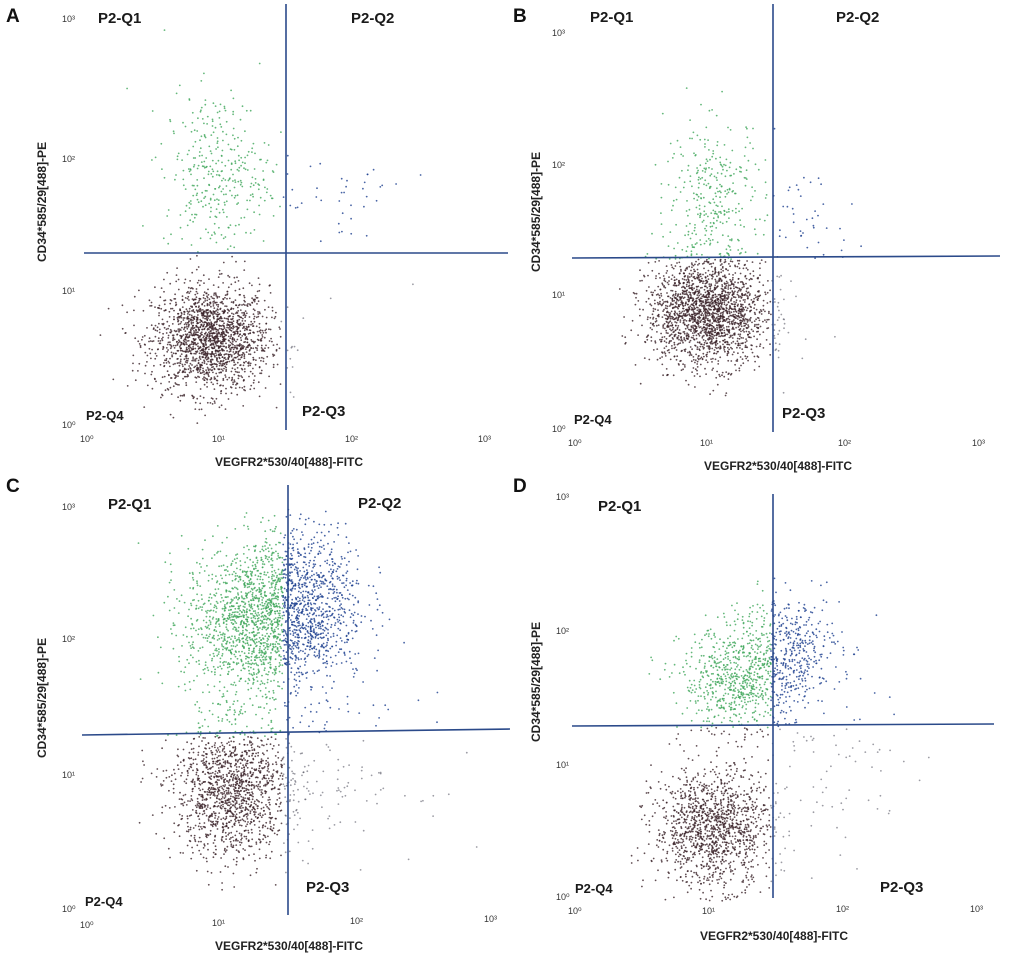 This screenshot has width=1020, height=962. I want to click on panel-b-x-tick-3: 10³, so click(978, 443).